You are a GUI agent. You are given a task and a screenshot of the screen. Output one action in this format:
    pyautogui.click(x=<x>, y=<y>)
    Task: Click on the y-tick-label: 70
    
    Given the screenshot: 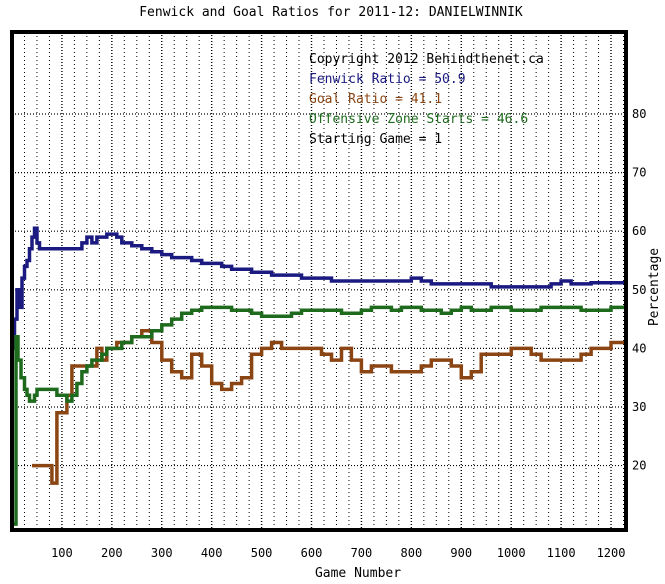 What is the action you would take?
    pyautogui.click(x=639, y=173)
    